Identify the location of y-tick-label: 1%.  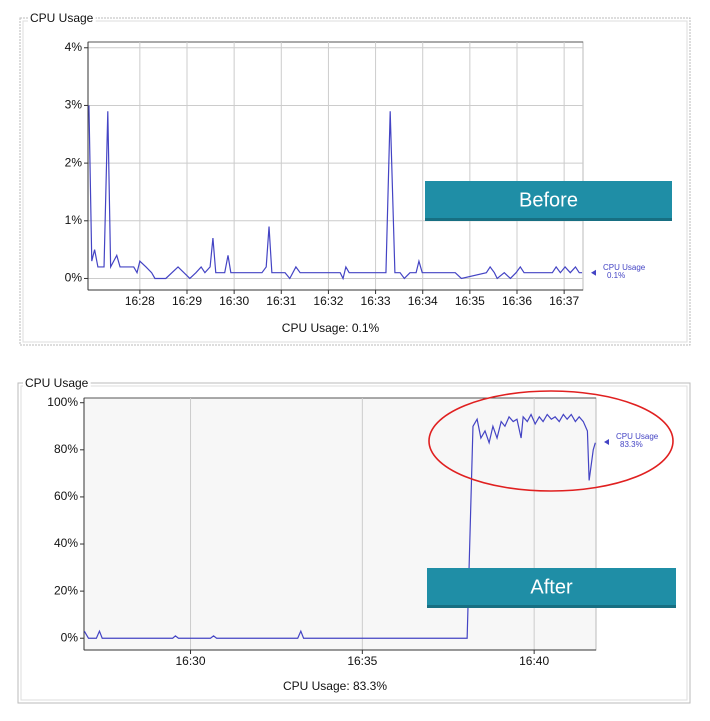
(74, 220).